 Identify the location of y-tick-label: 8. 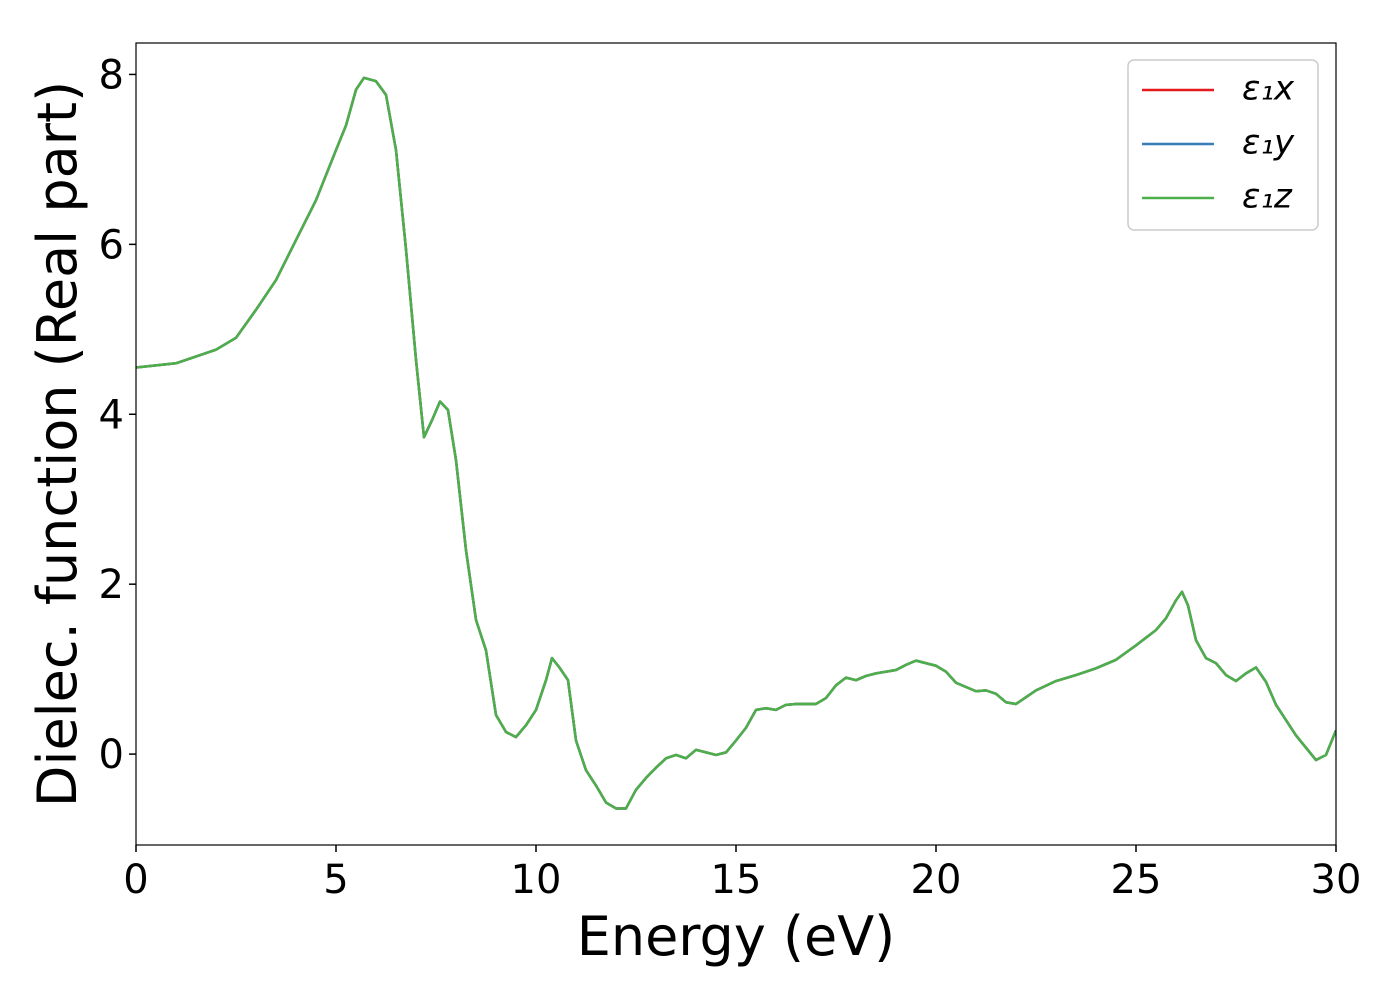
(111, 75).